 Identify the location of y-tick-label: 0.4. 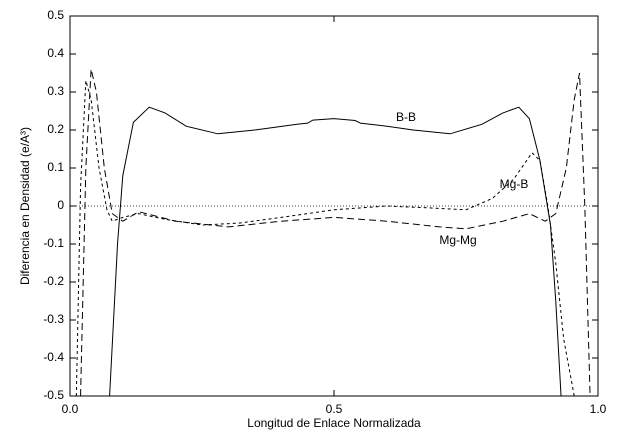
(55, 53).